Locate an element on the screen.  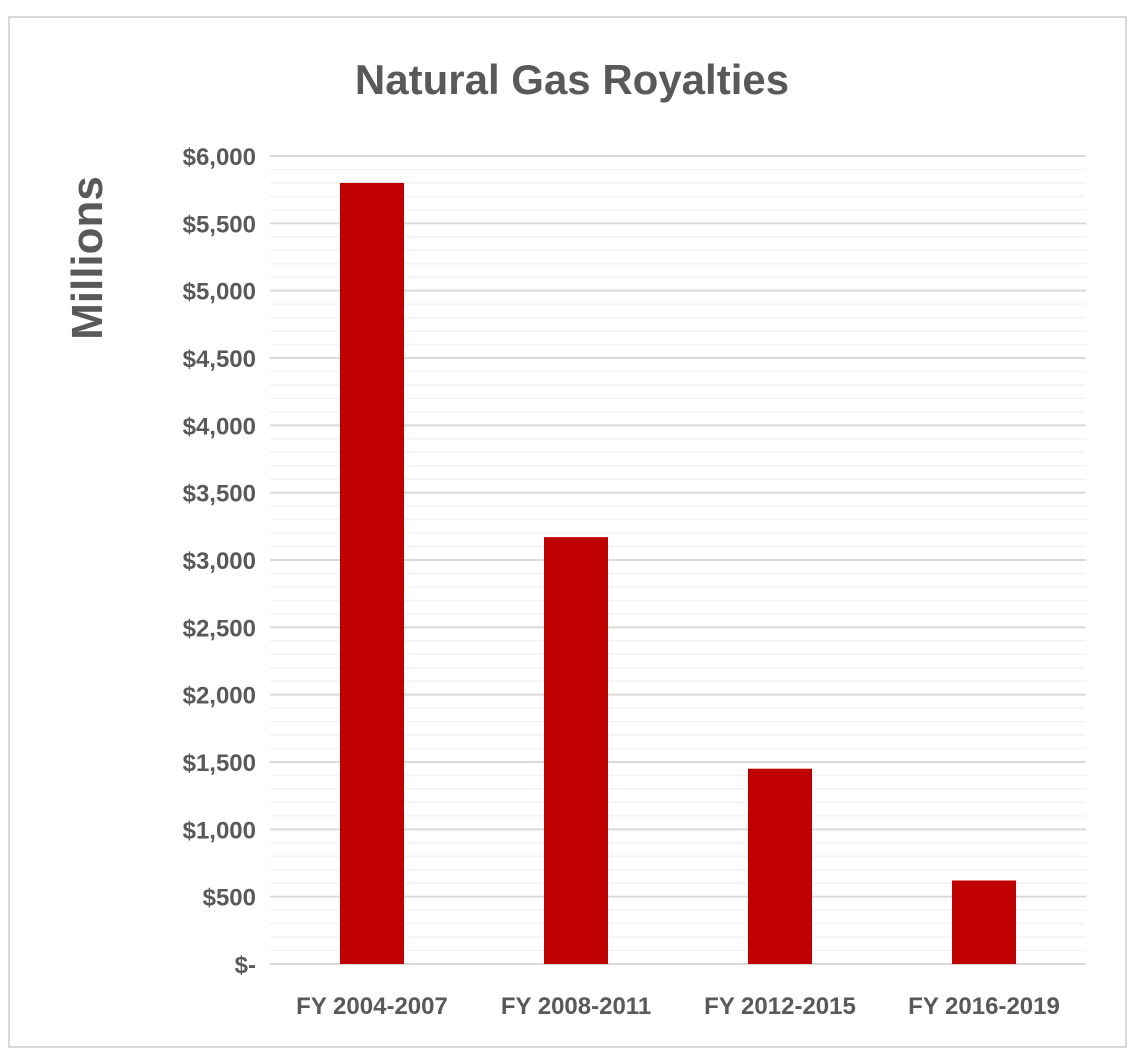
x-tick-label: FY 2016-2019 is located at coordinates (984, 1006).